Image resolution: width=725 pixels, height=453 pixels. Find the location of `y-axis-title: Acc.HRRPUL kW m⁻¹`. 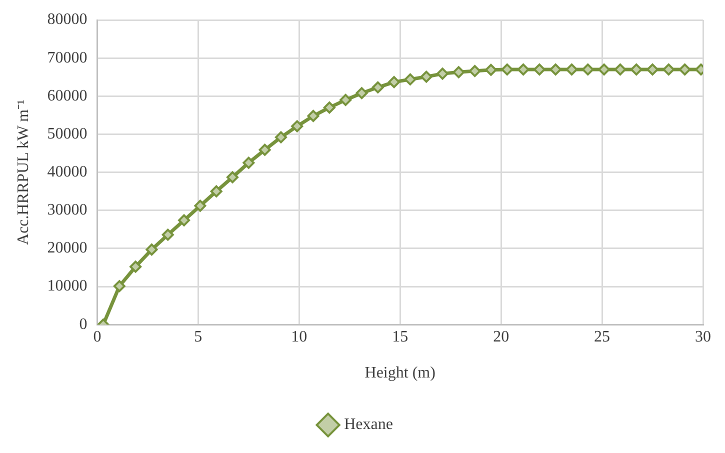

y-axis-title: Acc.HRRPUL kW m⁻¹ is located at coordinates (23, 172).